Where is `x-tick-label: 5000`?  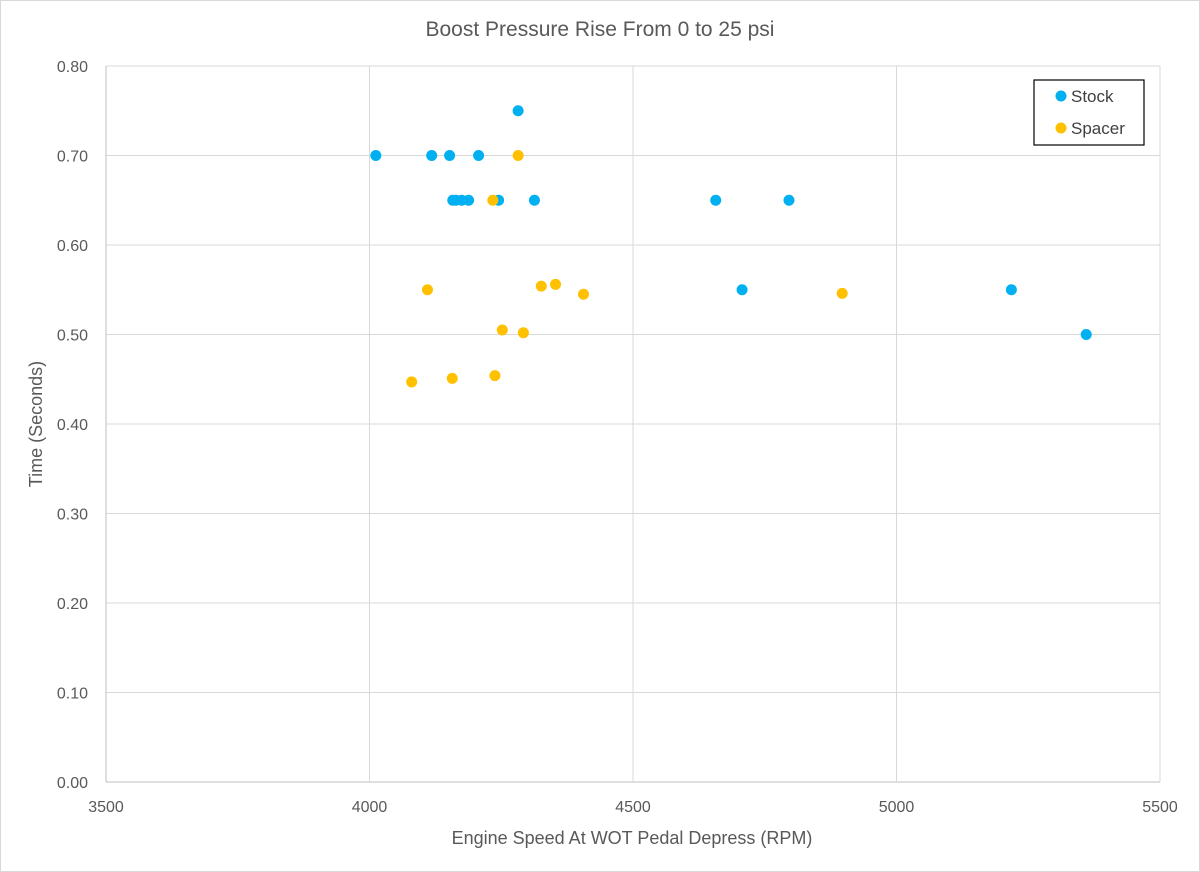
x-tick-label: 5000 is located at coordinates (897, 807).